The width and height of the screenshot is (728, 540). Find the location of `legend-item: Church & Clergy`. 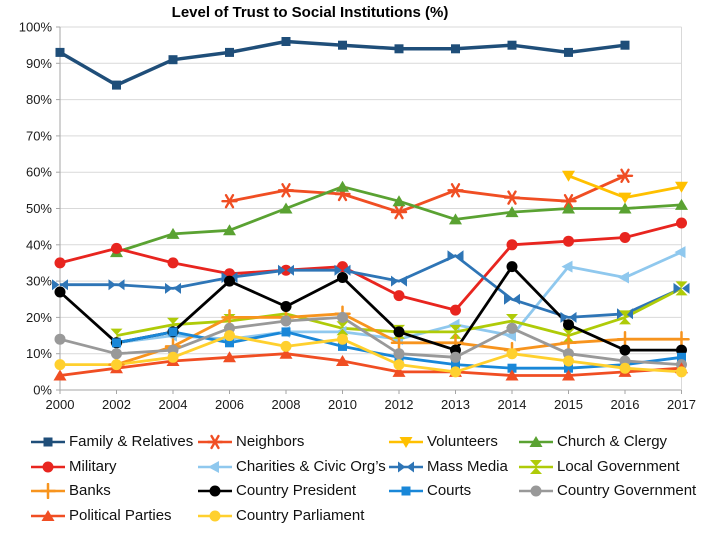

legend-item: Church & Clergy is located at coordinates (592, 442).